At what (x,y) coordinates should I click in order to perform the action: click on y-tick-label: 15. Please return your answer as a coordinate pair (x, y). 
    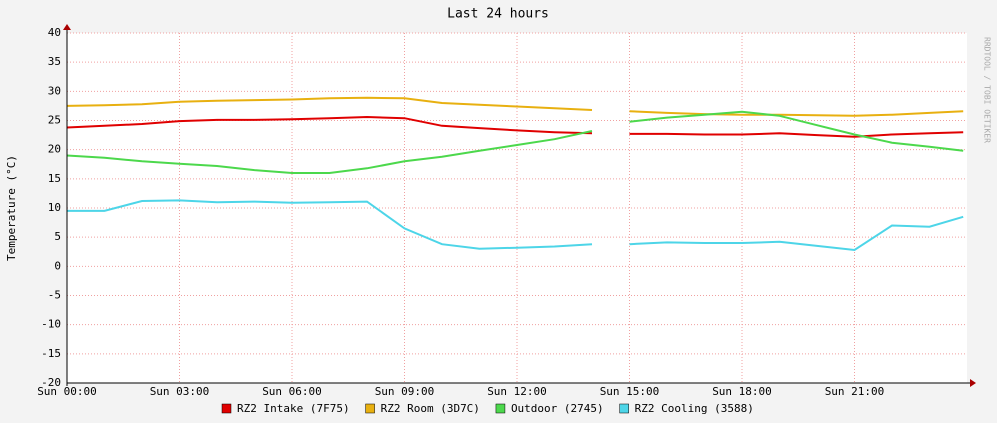
    Looking at the image, I should click on (54, 178).